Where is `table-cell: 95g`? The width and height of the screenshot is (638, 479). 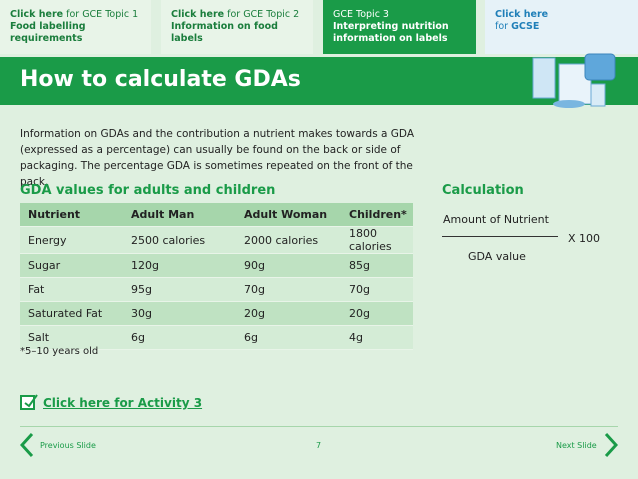
table-cell: 95g is located at coordinates (179, 289).